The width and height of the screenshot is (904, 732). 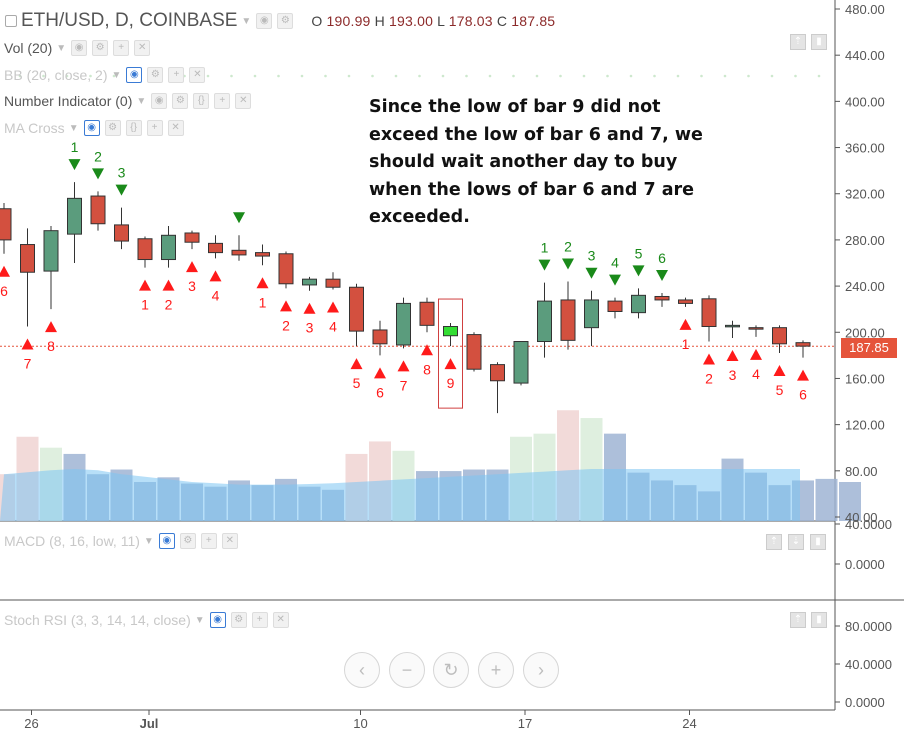 I want to click on ohlc-values: O 190.99 H 193.00 L 178.03 C 187.85, so click(x=433, y=21).